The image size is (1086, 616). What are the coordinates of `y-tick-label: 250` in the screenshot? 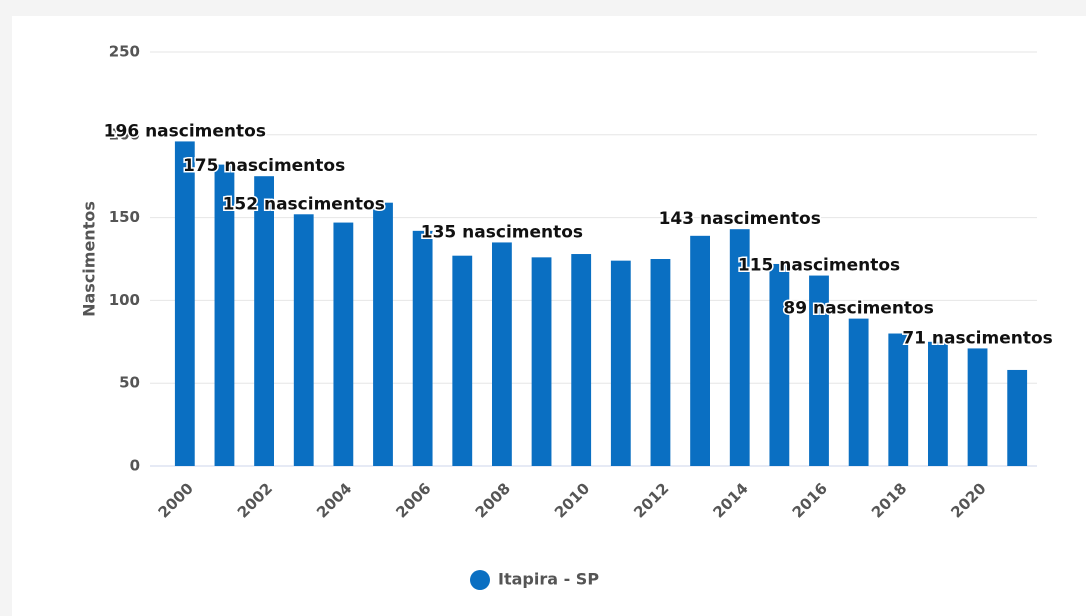 It's located at (124, 52).